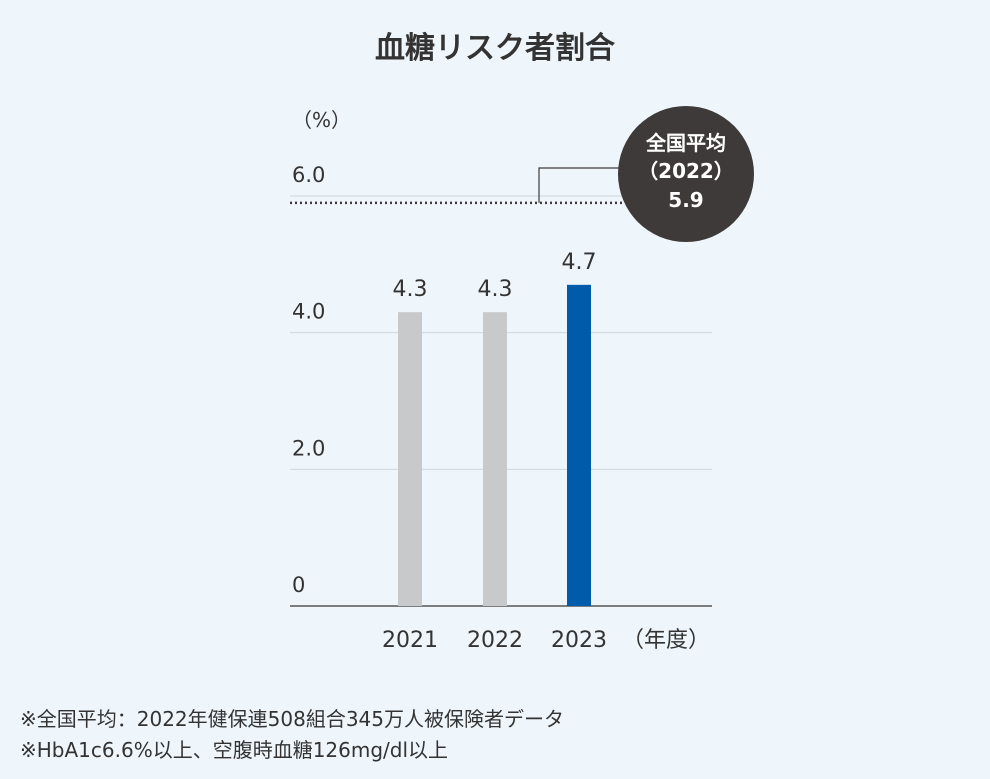 The width and height of the screenshot is (990, 779). Describe the element at coordinates (495, 640) in the screenshot. I see `x-tick-label-2022: 2022` at that location.